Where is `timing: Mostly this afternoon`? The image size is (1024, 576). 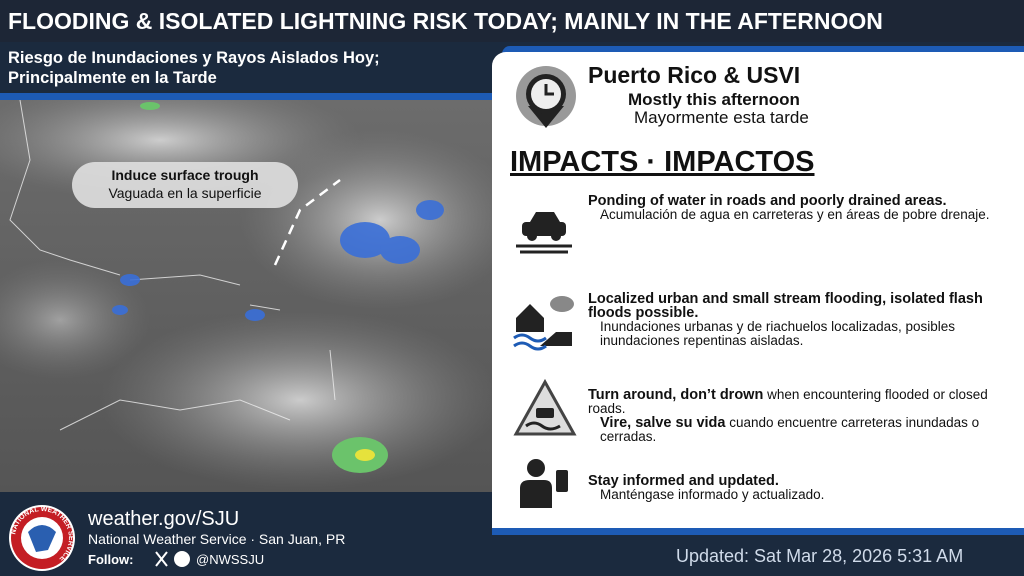 timing: Mostly this afternoon is located at coordinates (714, 99).